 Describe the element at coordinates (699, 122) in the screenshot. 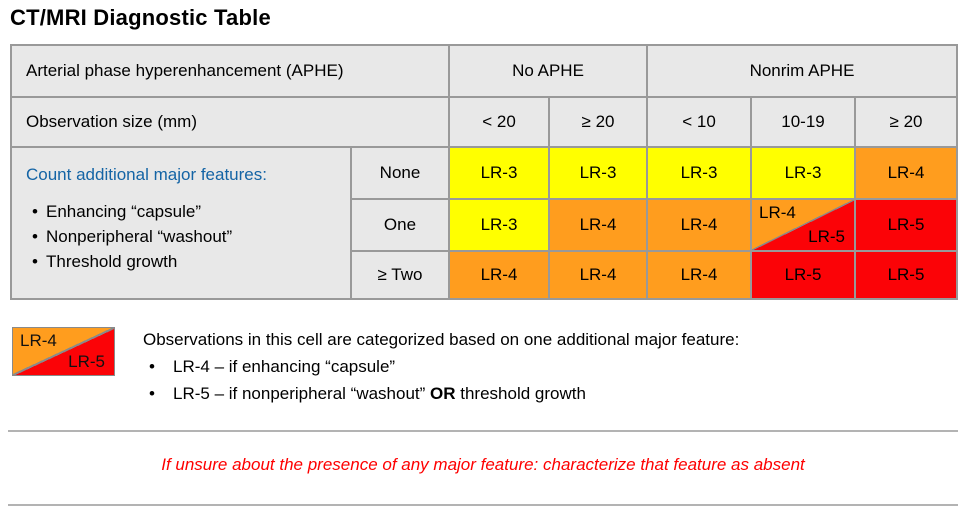

I see `size-column-header: < 10` at that location.